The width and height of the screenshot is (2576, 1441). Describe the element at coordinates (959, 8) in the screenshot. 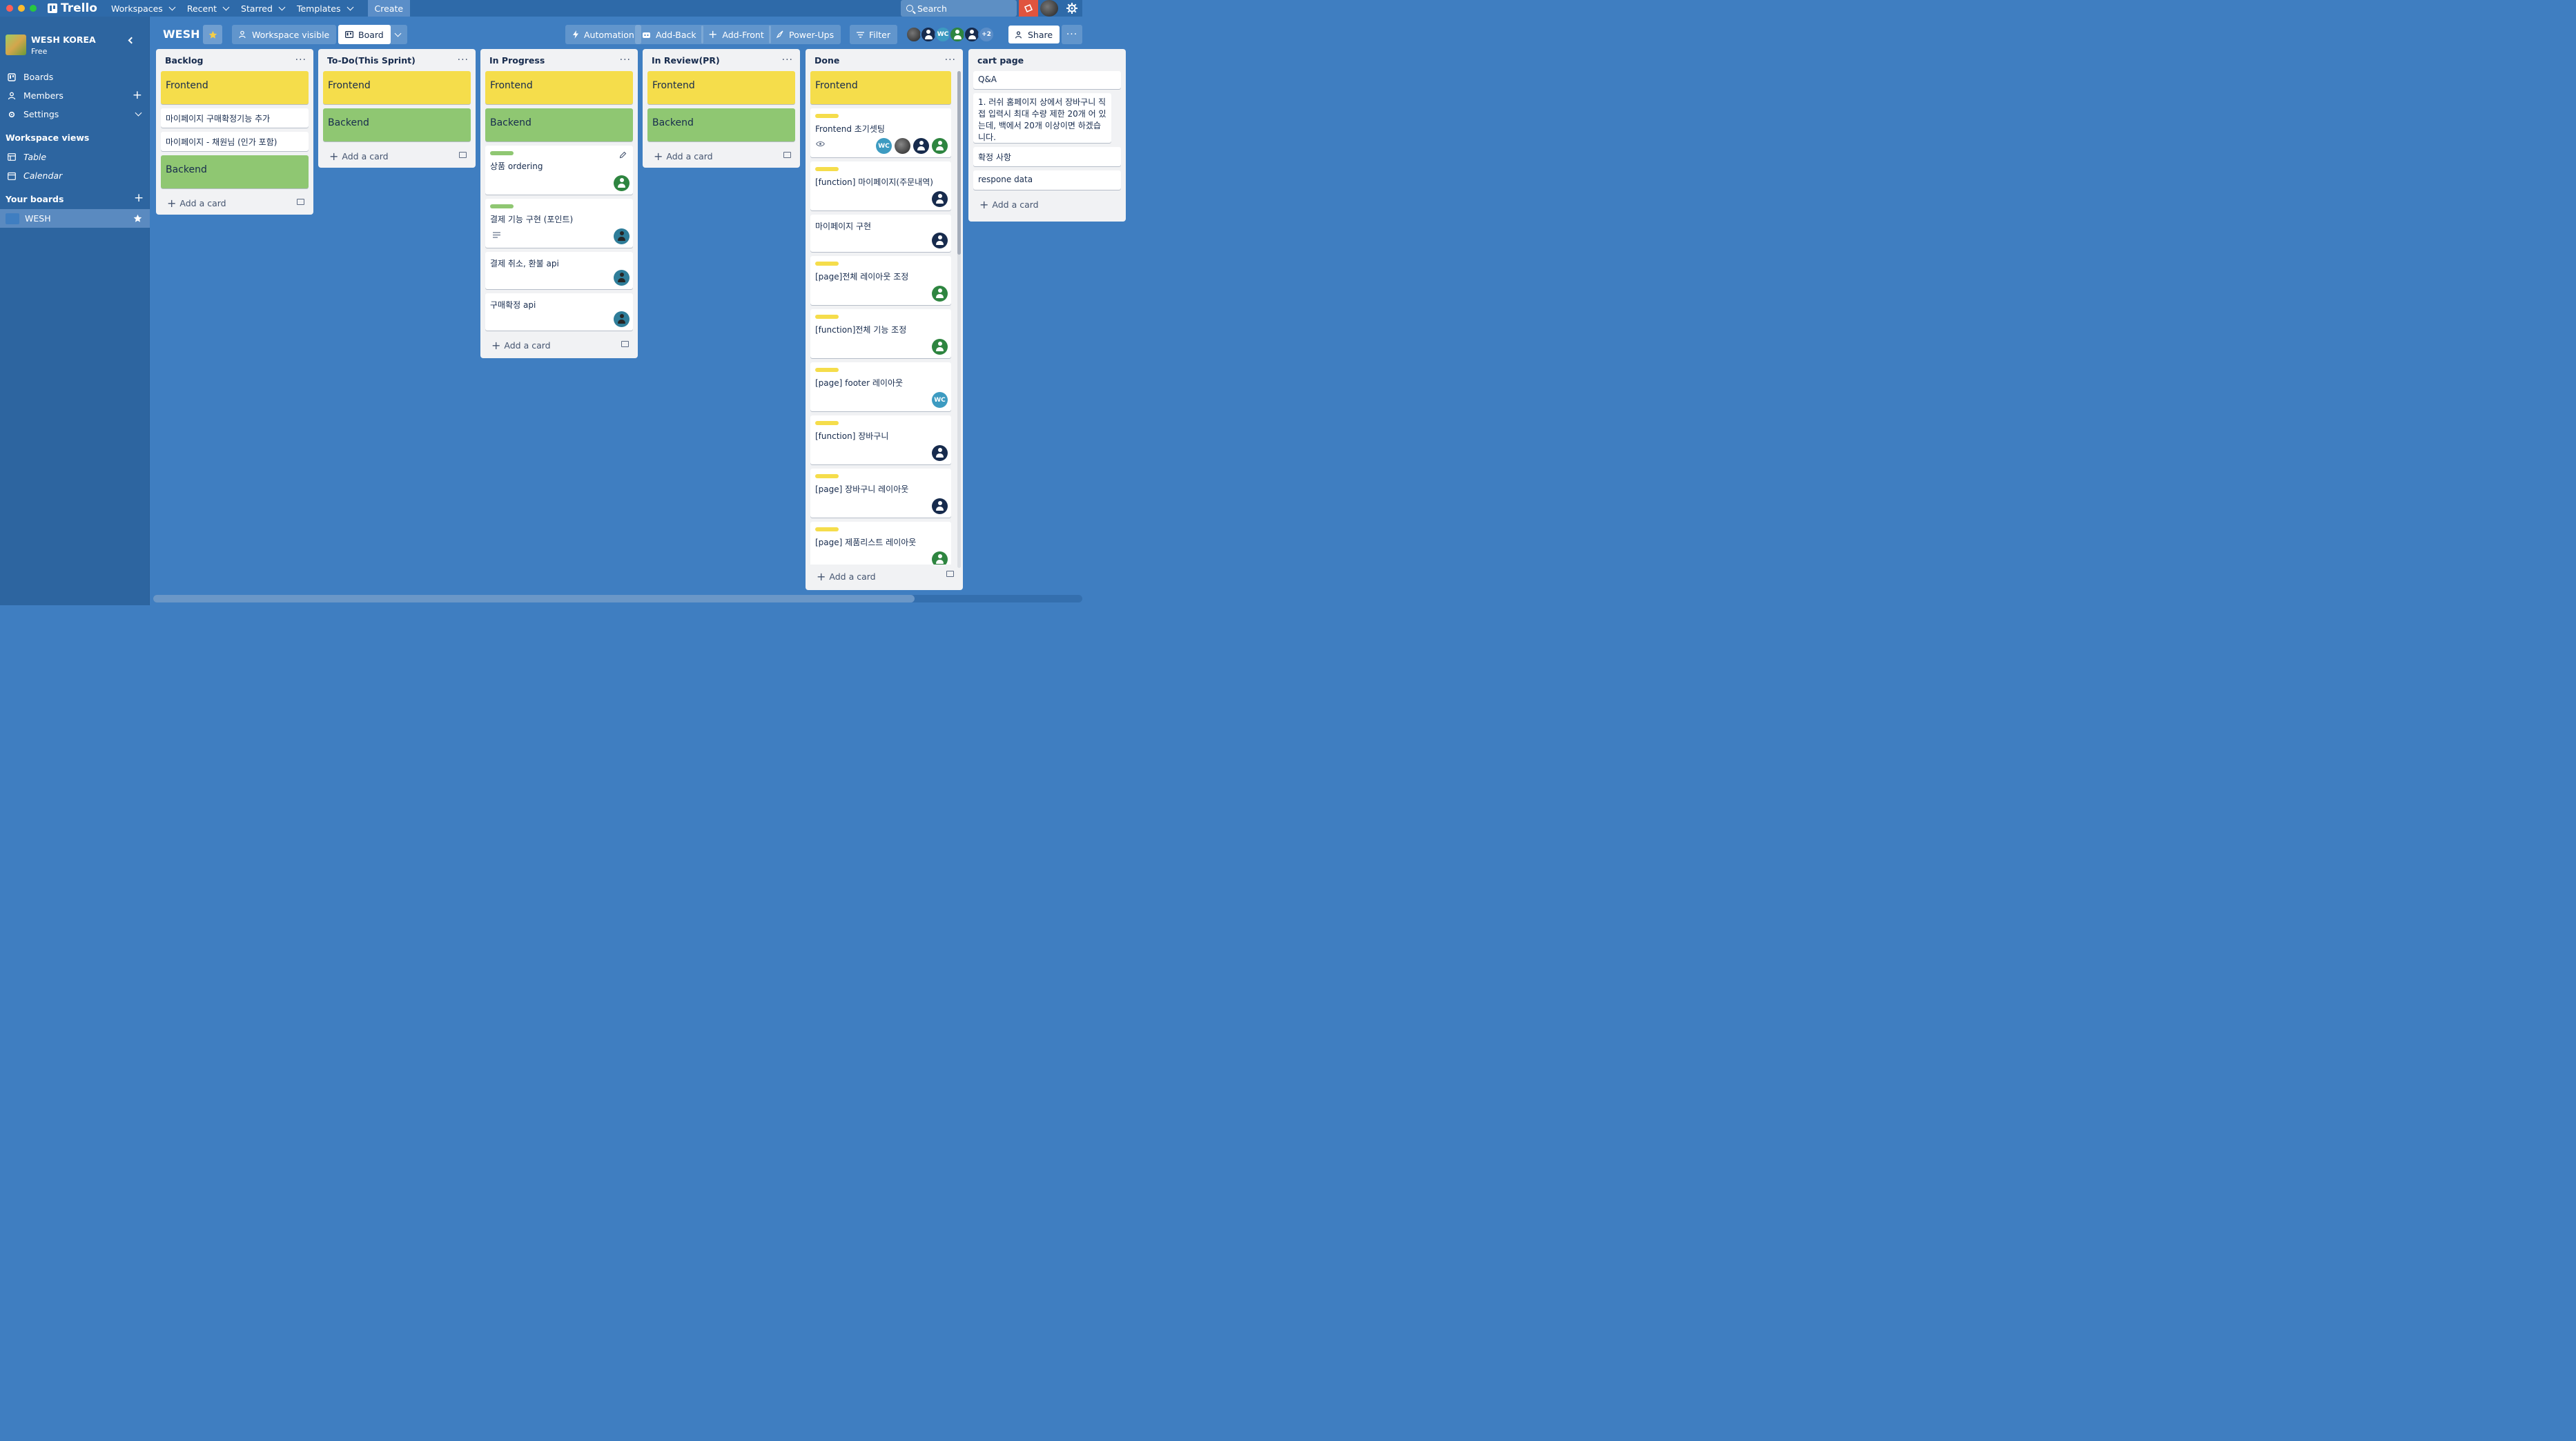

I see `search-input: Search` at that location.